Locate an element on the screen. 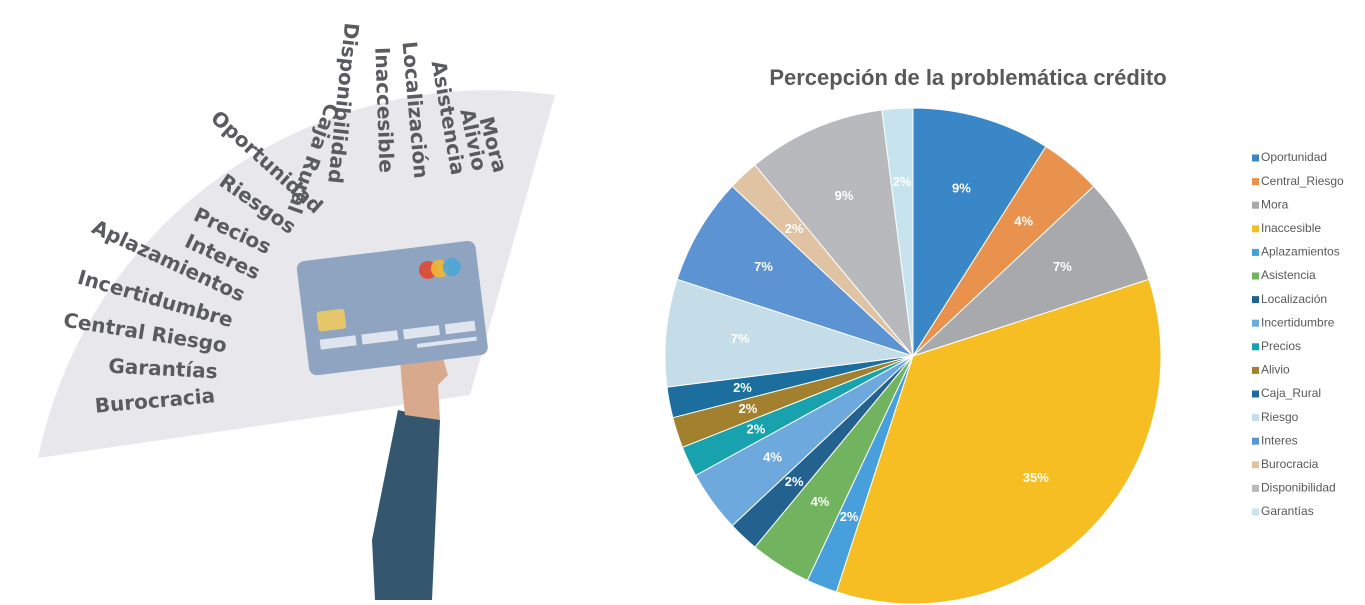 The image size is (1365, 605). legend-label: Caja_Rural is located at coordinates (1291, 393).